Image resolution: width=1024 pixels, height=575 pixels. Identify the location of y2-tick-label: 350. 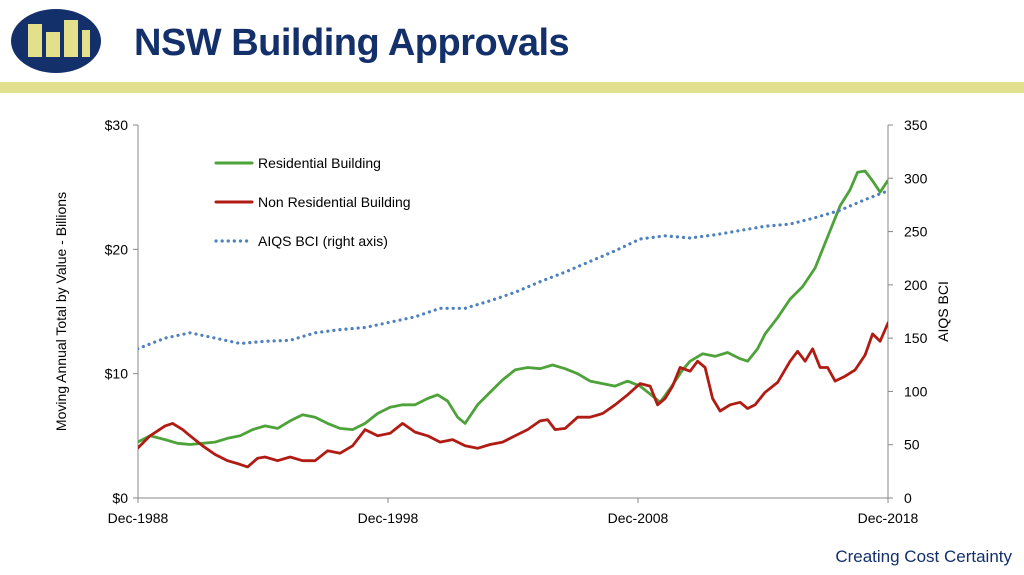
(916, 125).